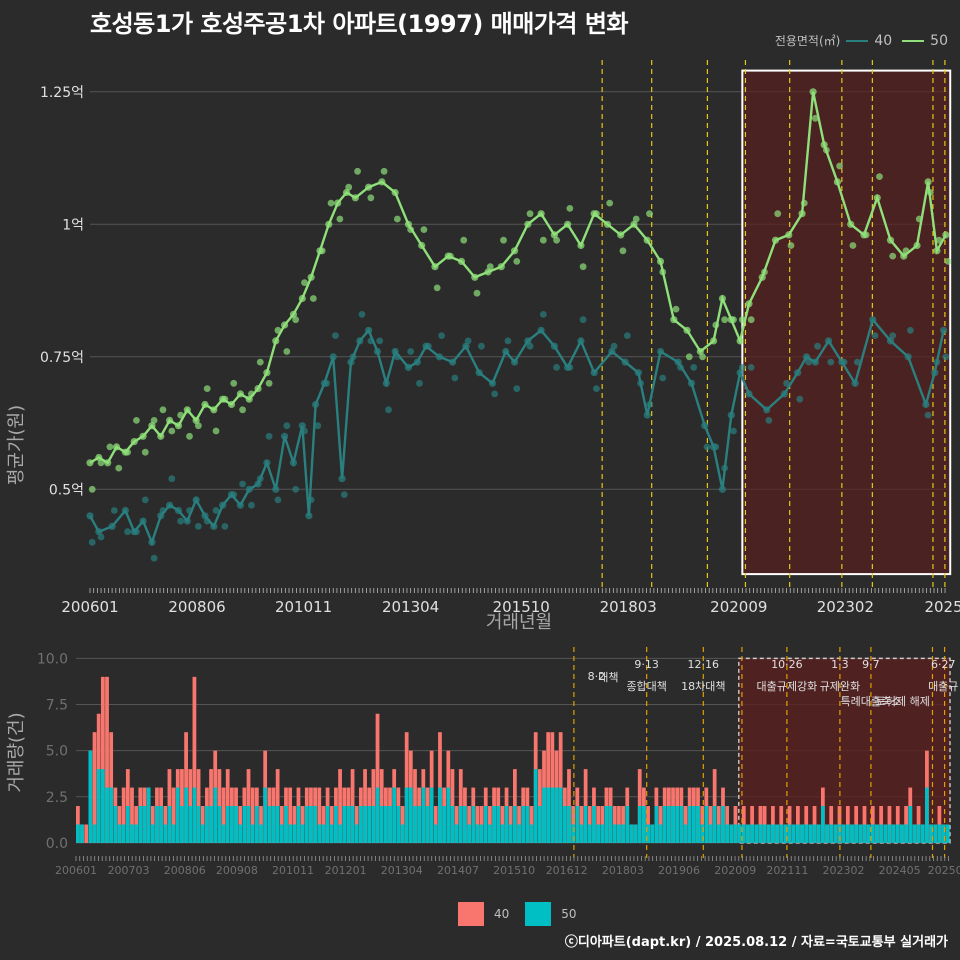 The height and width of the screenshot is (960, 960). Describe the element at coordinates (939, 40) in the screenshot. I see `legend-label-50: 50` at that location.